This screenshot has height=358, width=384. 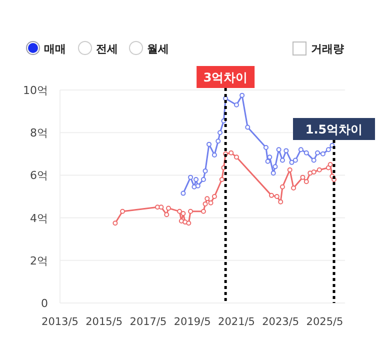 I want to click on x-tick-label: 2023/5, so click(x=281, y=322).